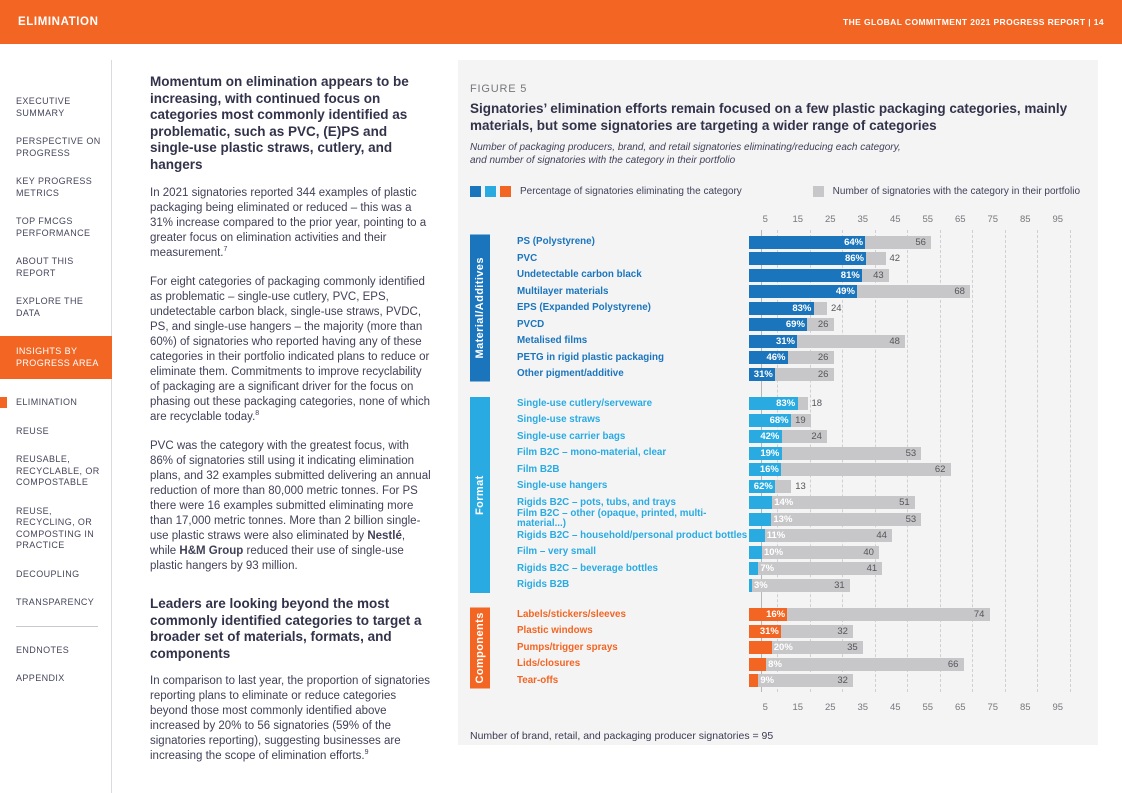 The height and width of the screenshot is (793, 1122). I want to click on sidebar-item-endnotes: ENDNOTES, so click(56, 651).